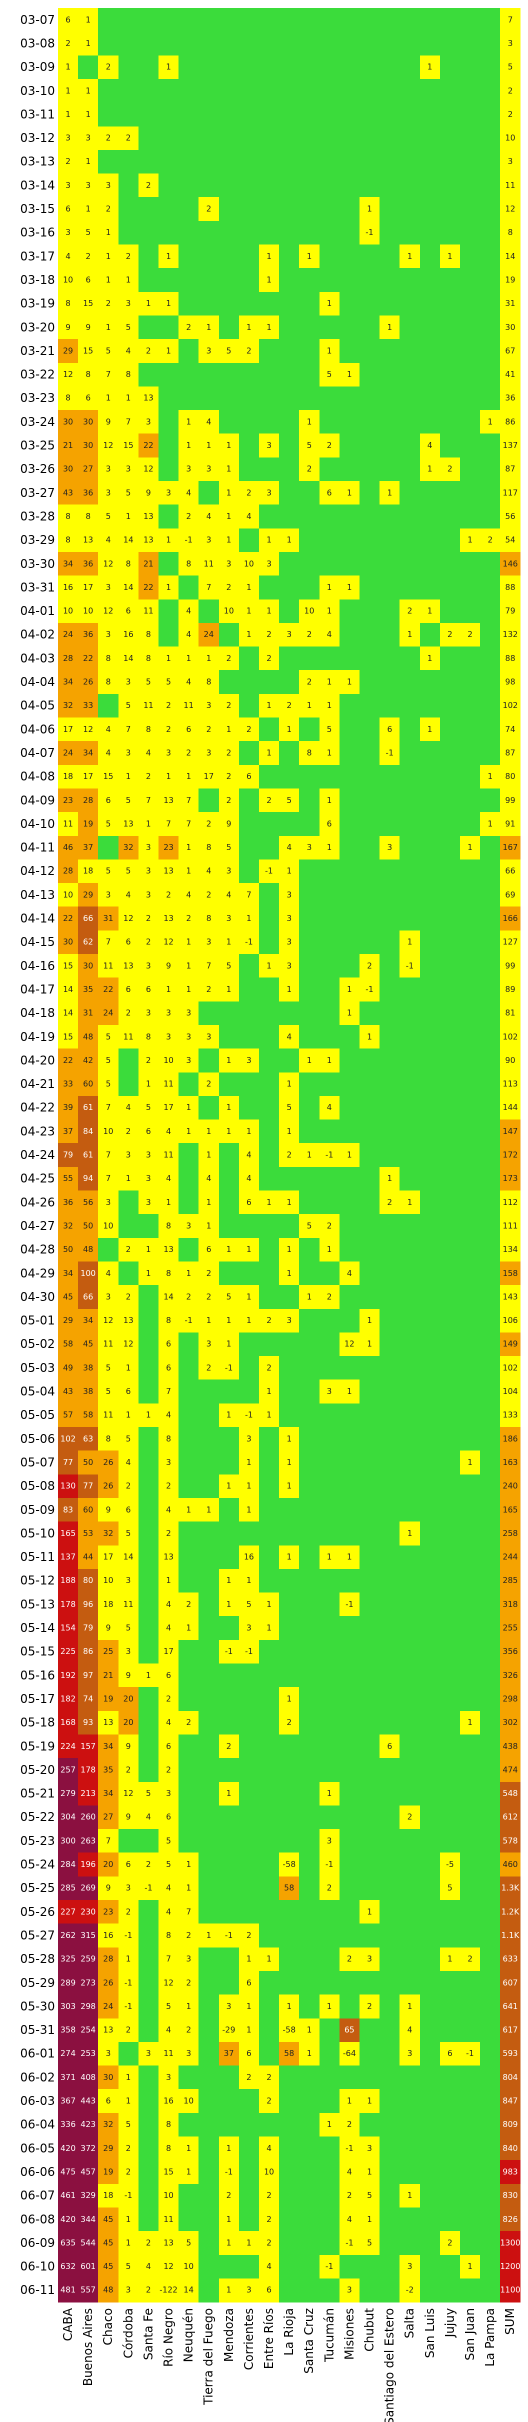  Describe the element at coordinates (37, 753) in the screenshot. I see `y-tick-label: 04-07` at that location.